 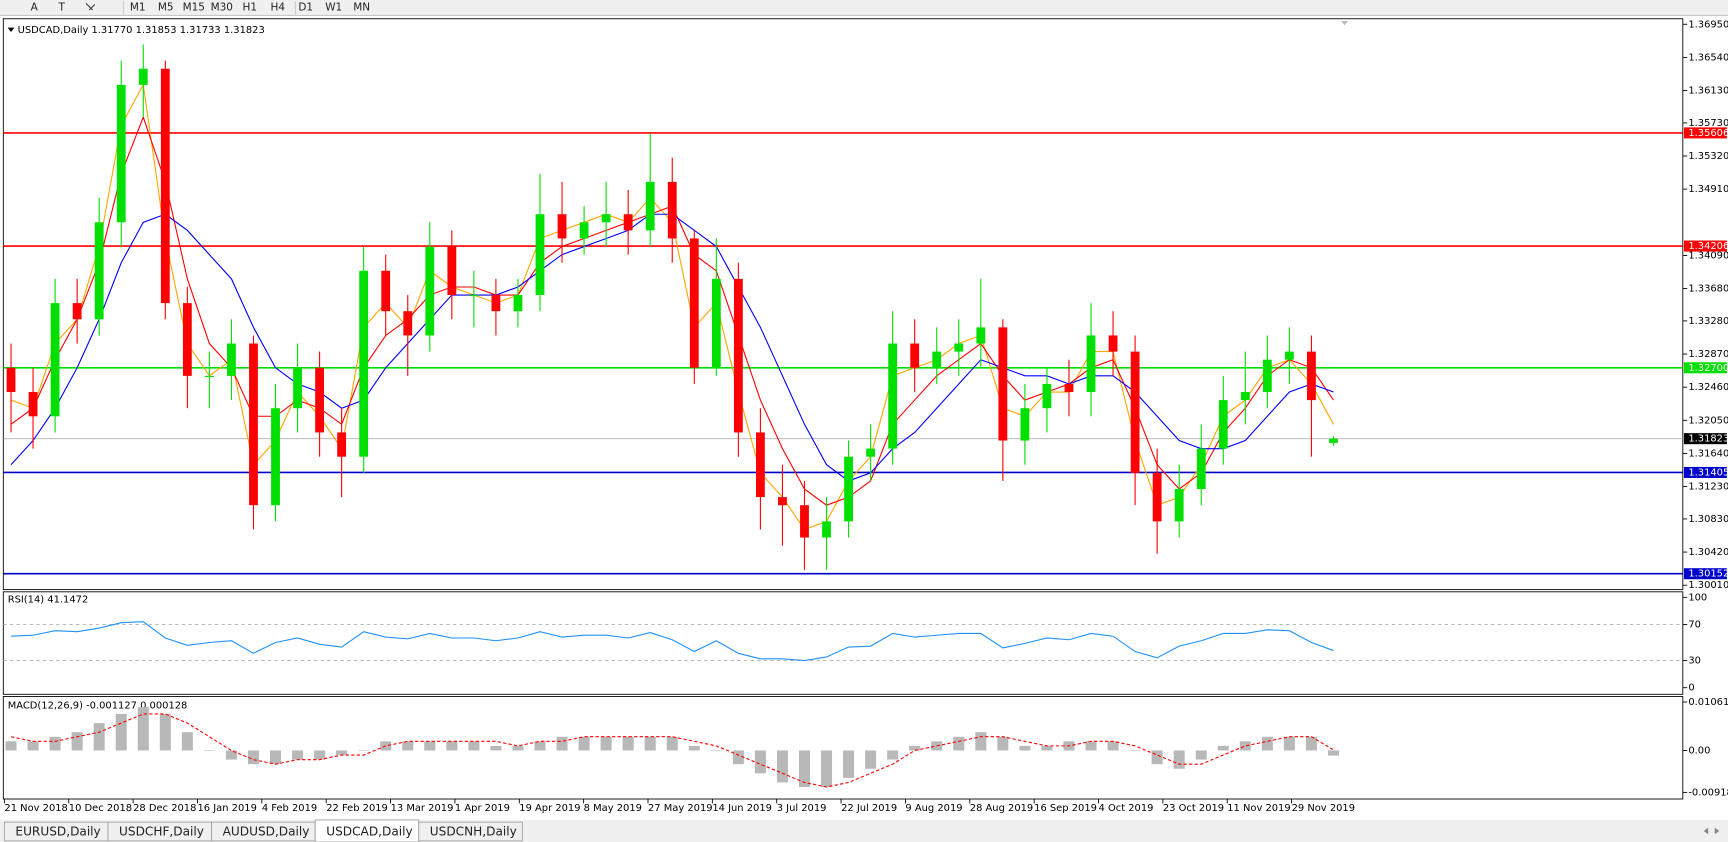 I want to click on tab-bg, so click(x=470, y=831).